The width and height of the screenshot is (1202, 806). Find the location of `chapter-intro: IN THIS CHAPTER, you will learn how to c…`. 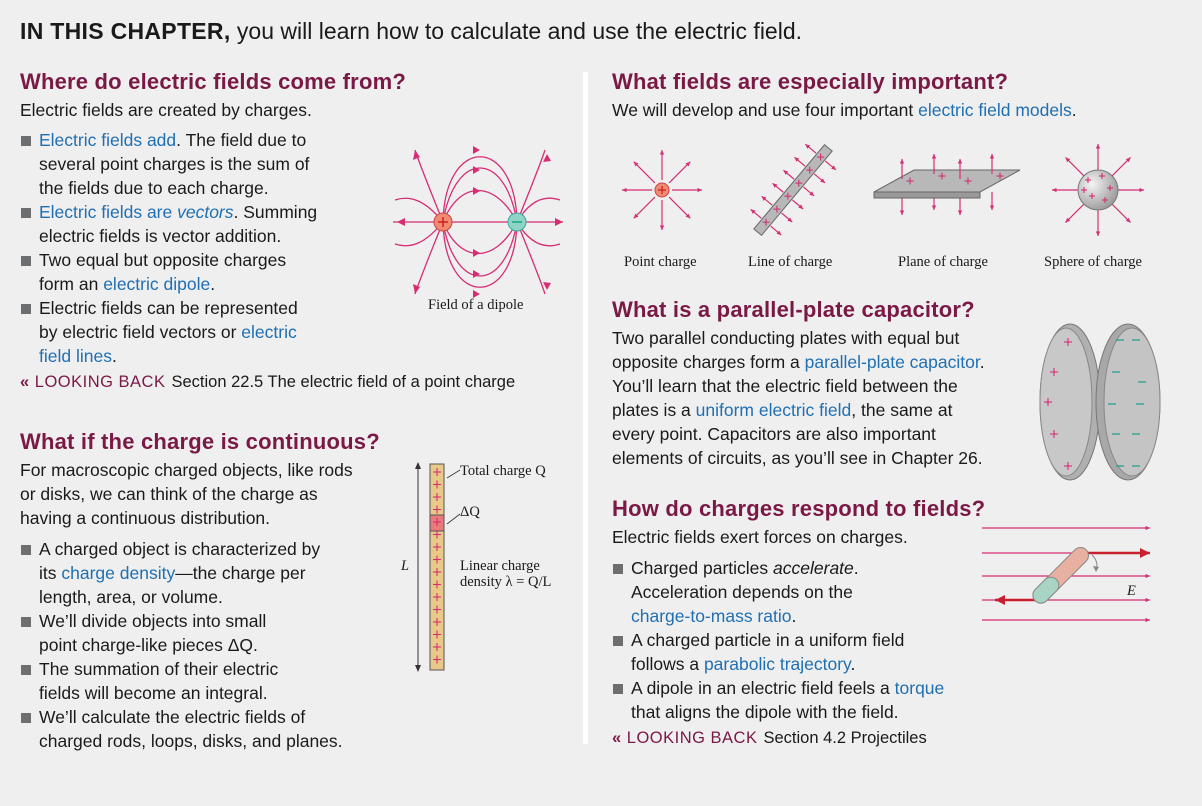

chapter-intro: IN THIS CHAPTER, you will learn how to c… is located at coordinates (411, 31).